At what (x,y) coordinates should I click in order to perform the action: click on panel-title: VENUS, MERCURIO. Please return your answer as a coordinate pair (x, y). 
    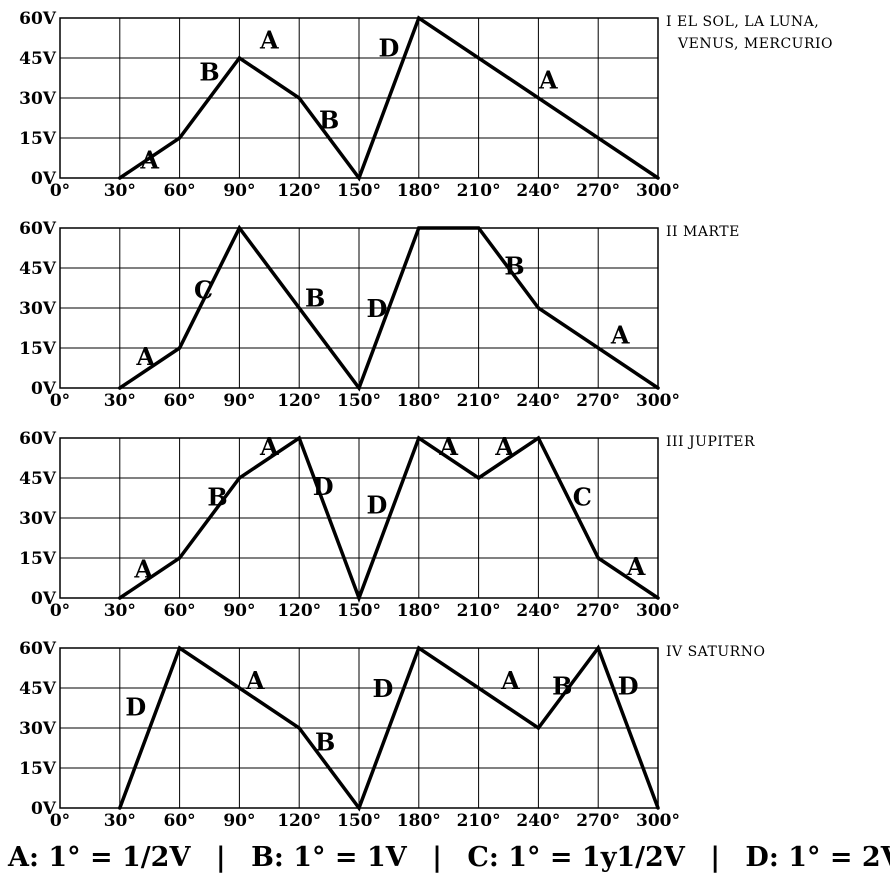
    Looking at the image, I should click on (755, 44).